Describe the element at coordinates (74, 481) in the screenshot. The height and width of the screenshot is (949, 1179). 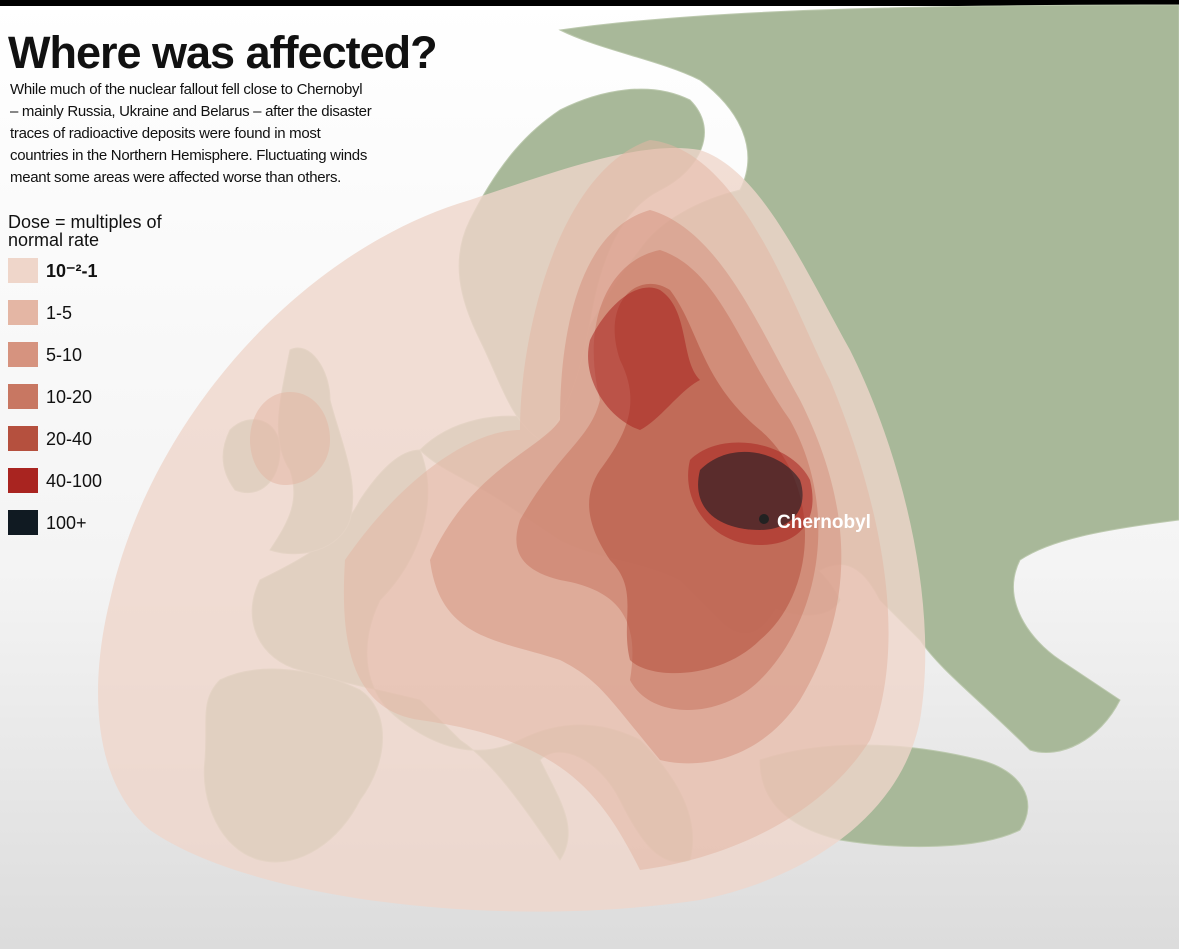
I see `legend-label: 40-100` at that location.